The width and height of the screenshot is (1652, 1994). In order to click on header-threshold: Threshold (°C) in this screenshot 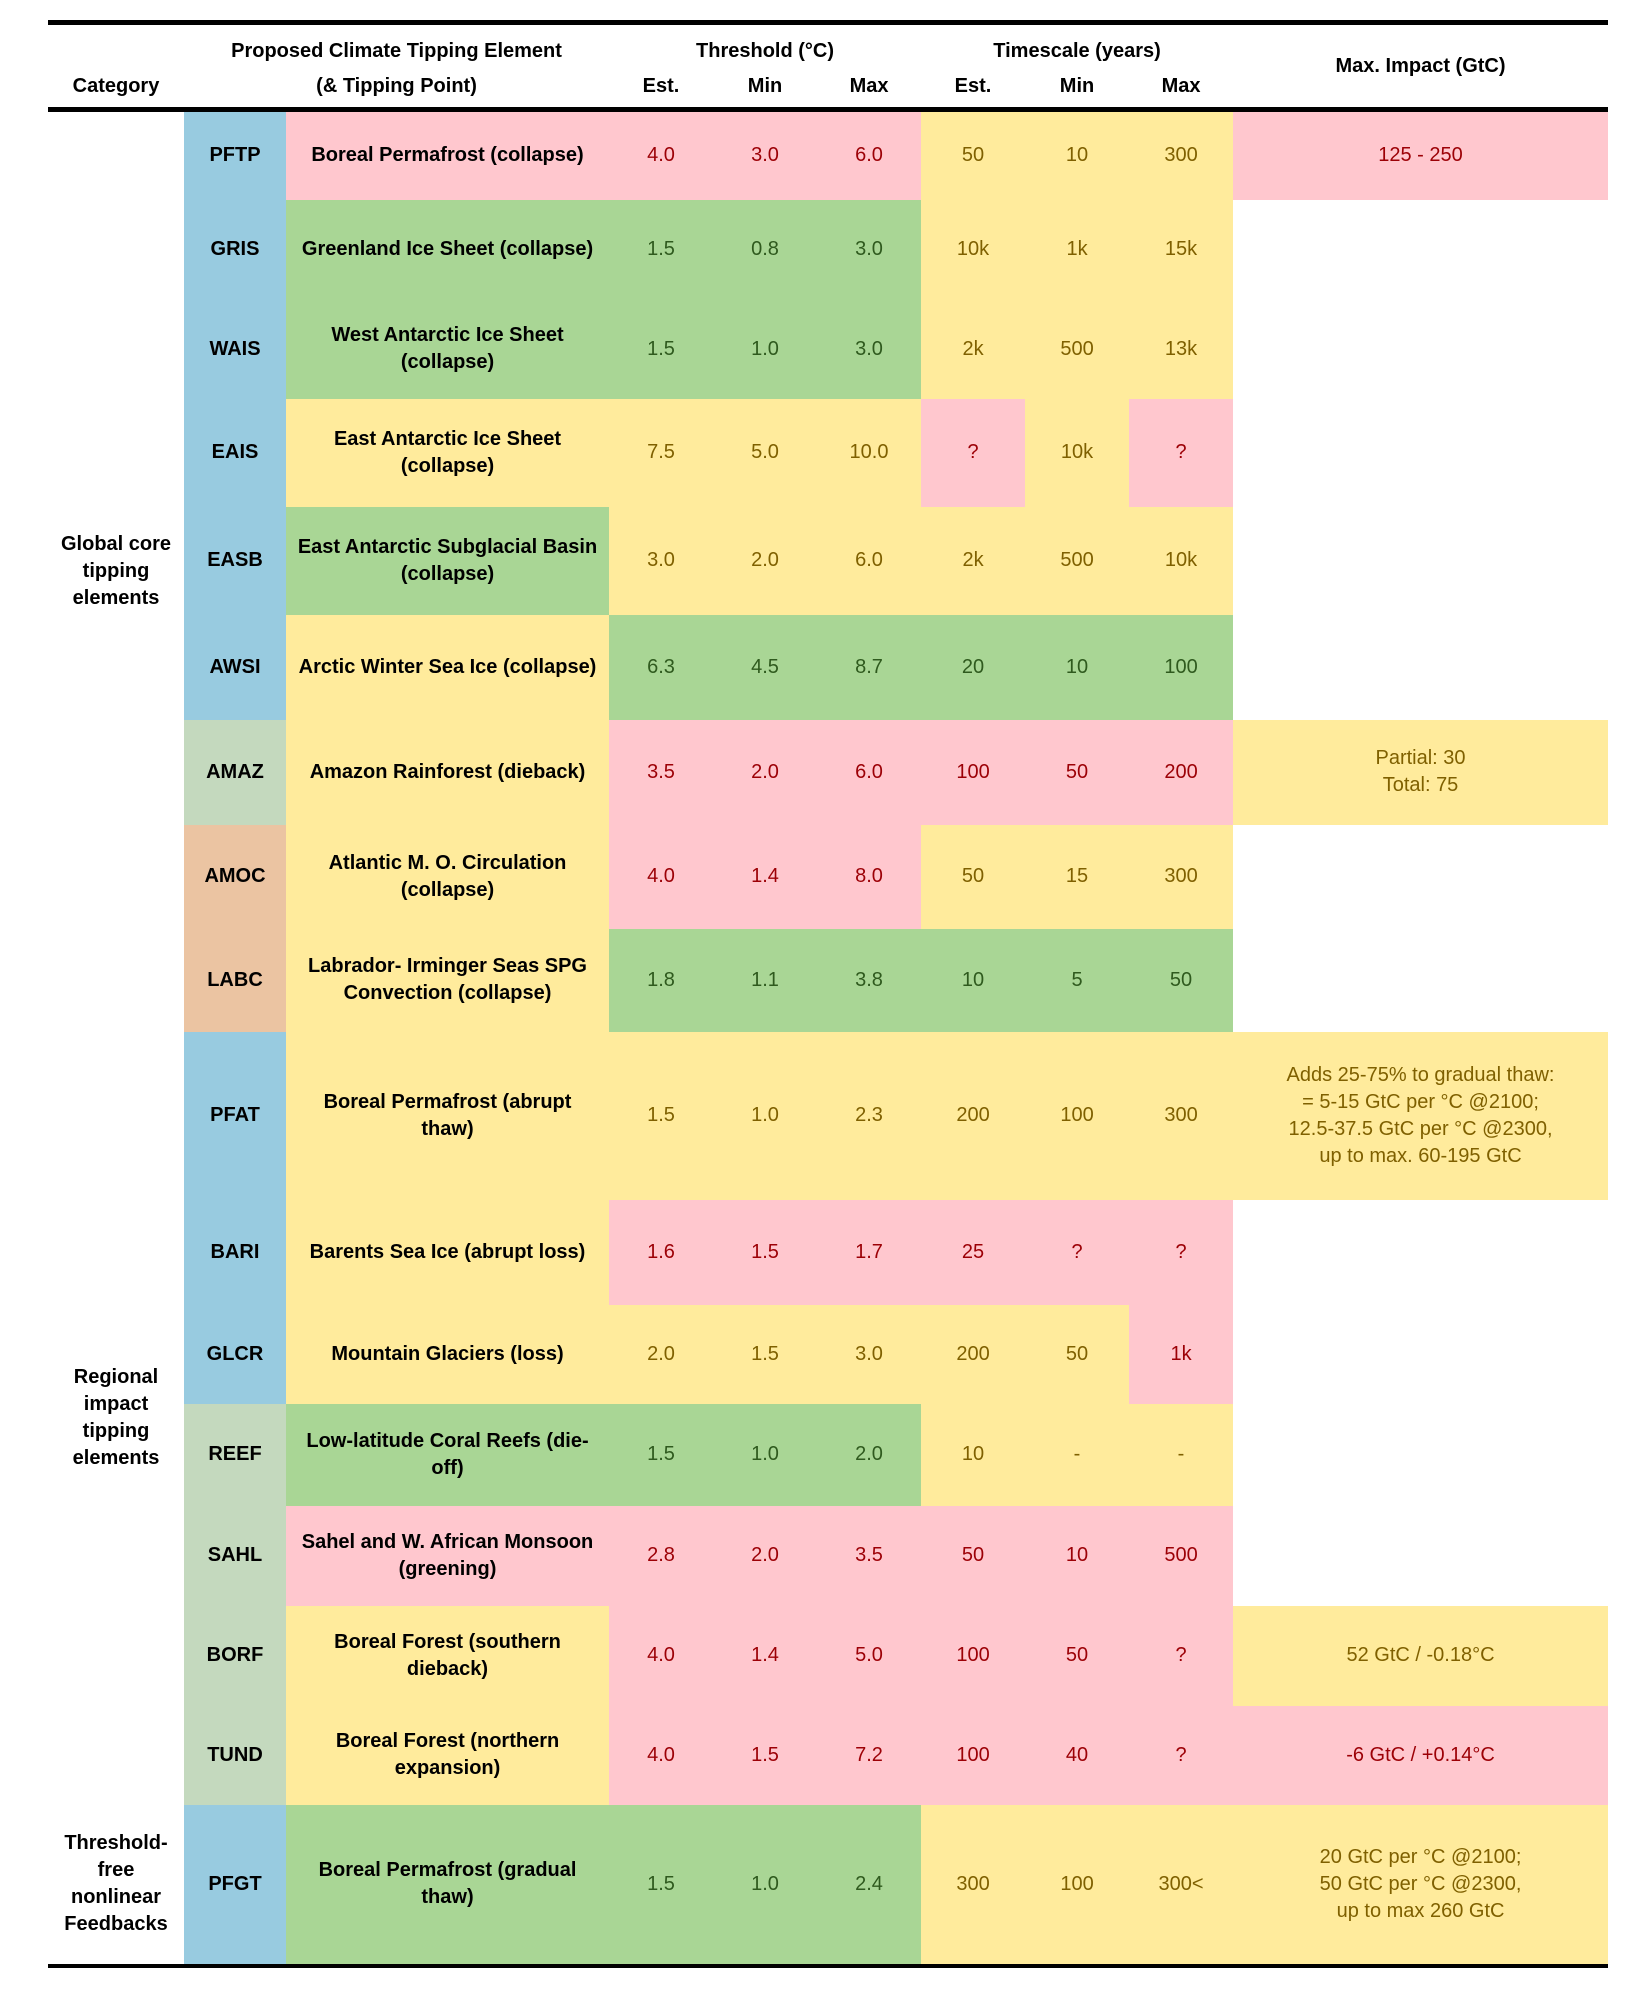, I will do `click(765, 42)`.